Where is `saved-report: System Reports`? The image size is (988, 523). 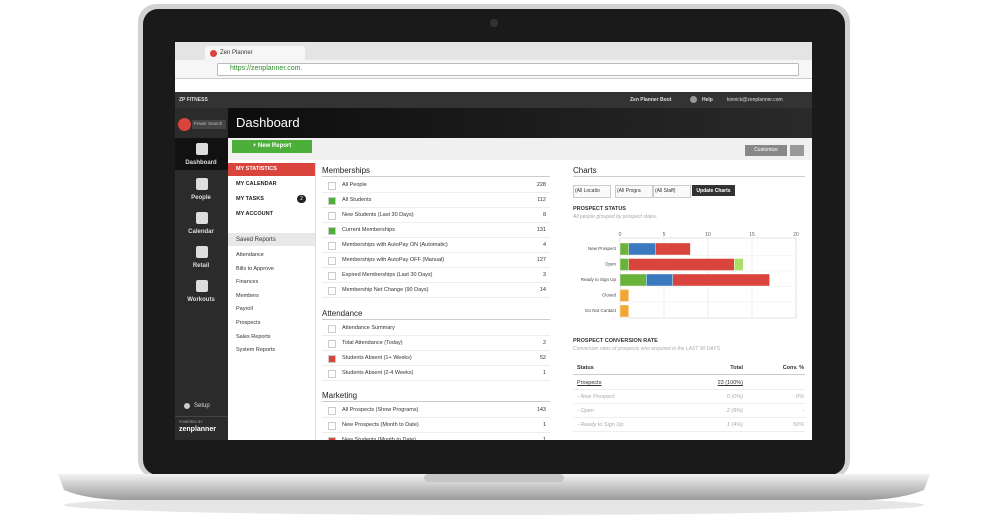
saved-report: System Reports is located at coordinates (256, 350).